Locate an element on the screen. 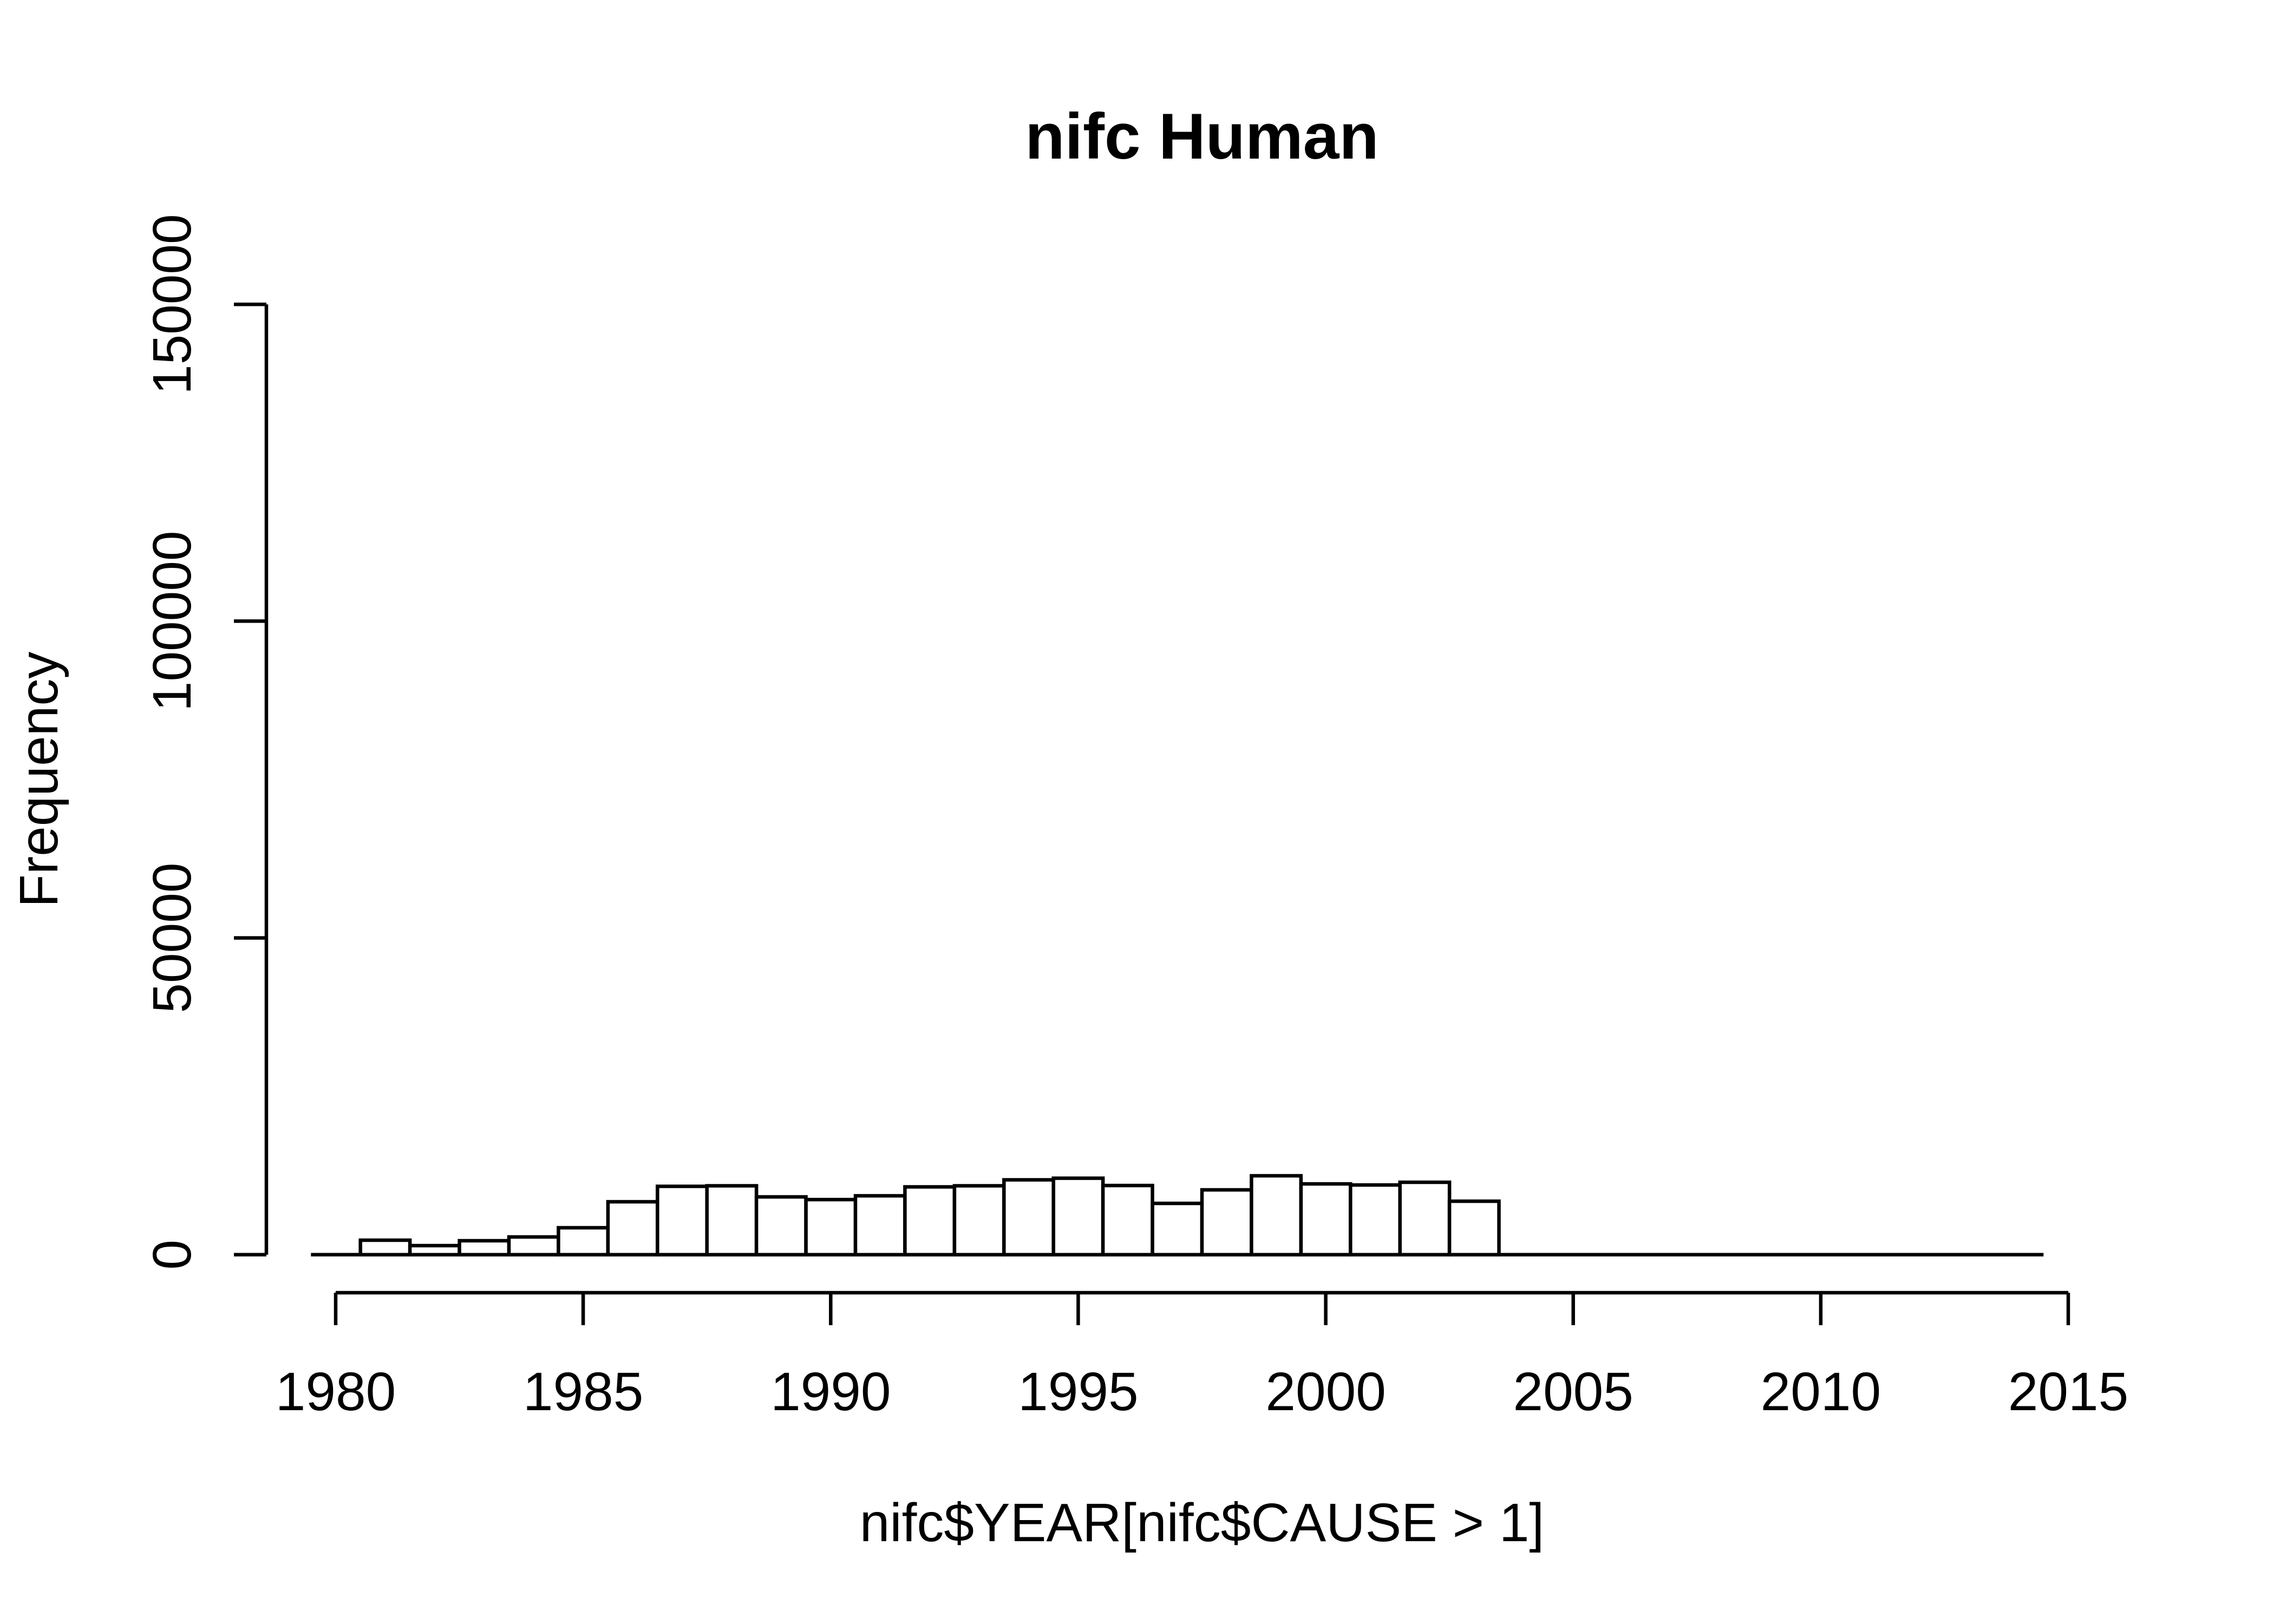  svg-text: 1990 is located at coordinates (831, 1391).